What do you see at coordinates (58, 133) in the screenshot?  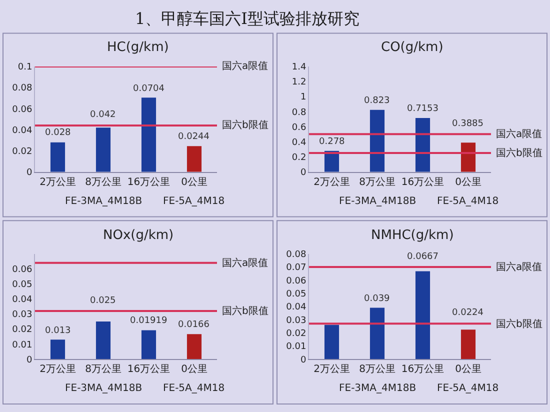 I see `data-label: 0.028` at bounding box center [58, 133].